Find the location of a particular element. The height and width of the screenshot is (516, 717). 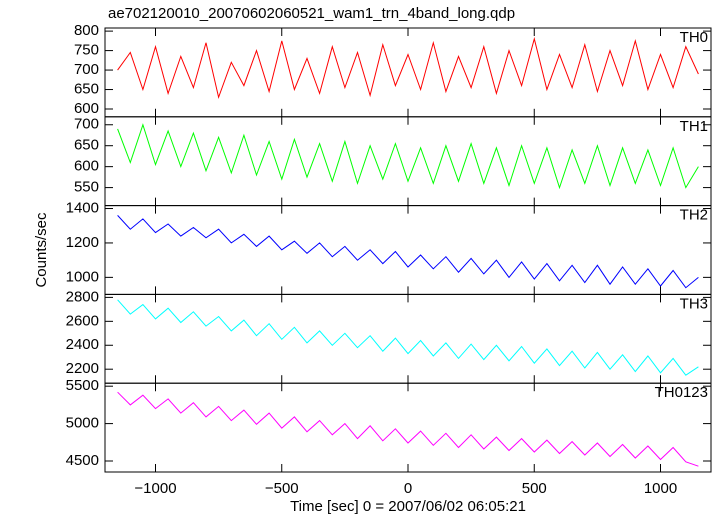

x-tick-label: −1000 is located at coordinates (155, 488).